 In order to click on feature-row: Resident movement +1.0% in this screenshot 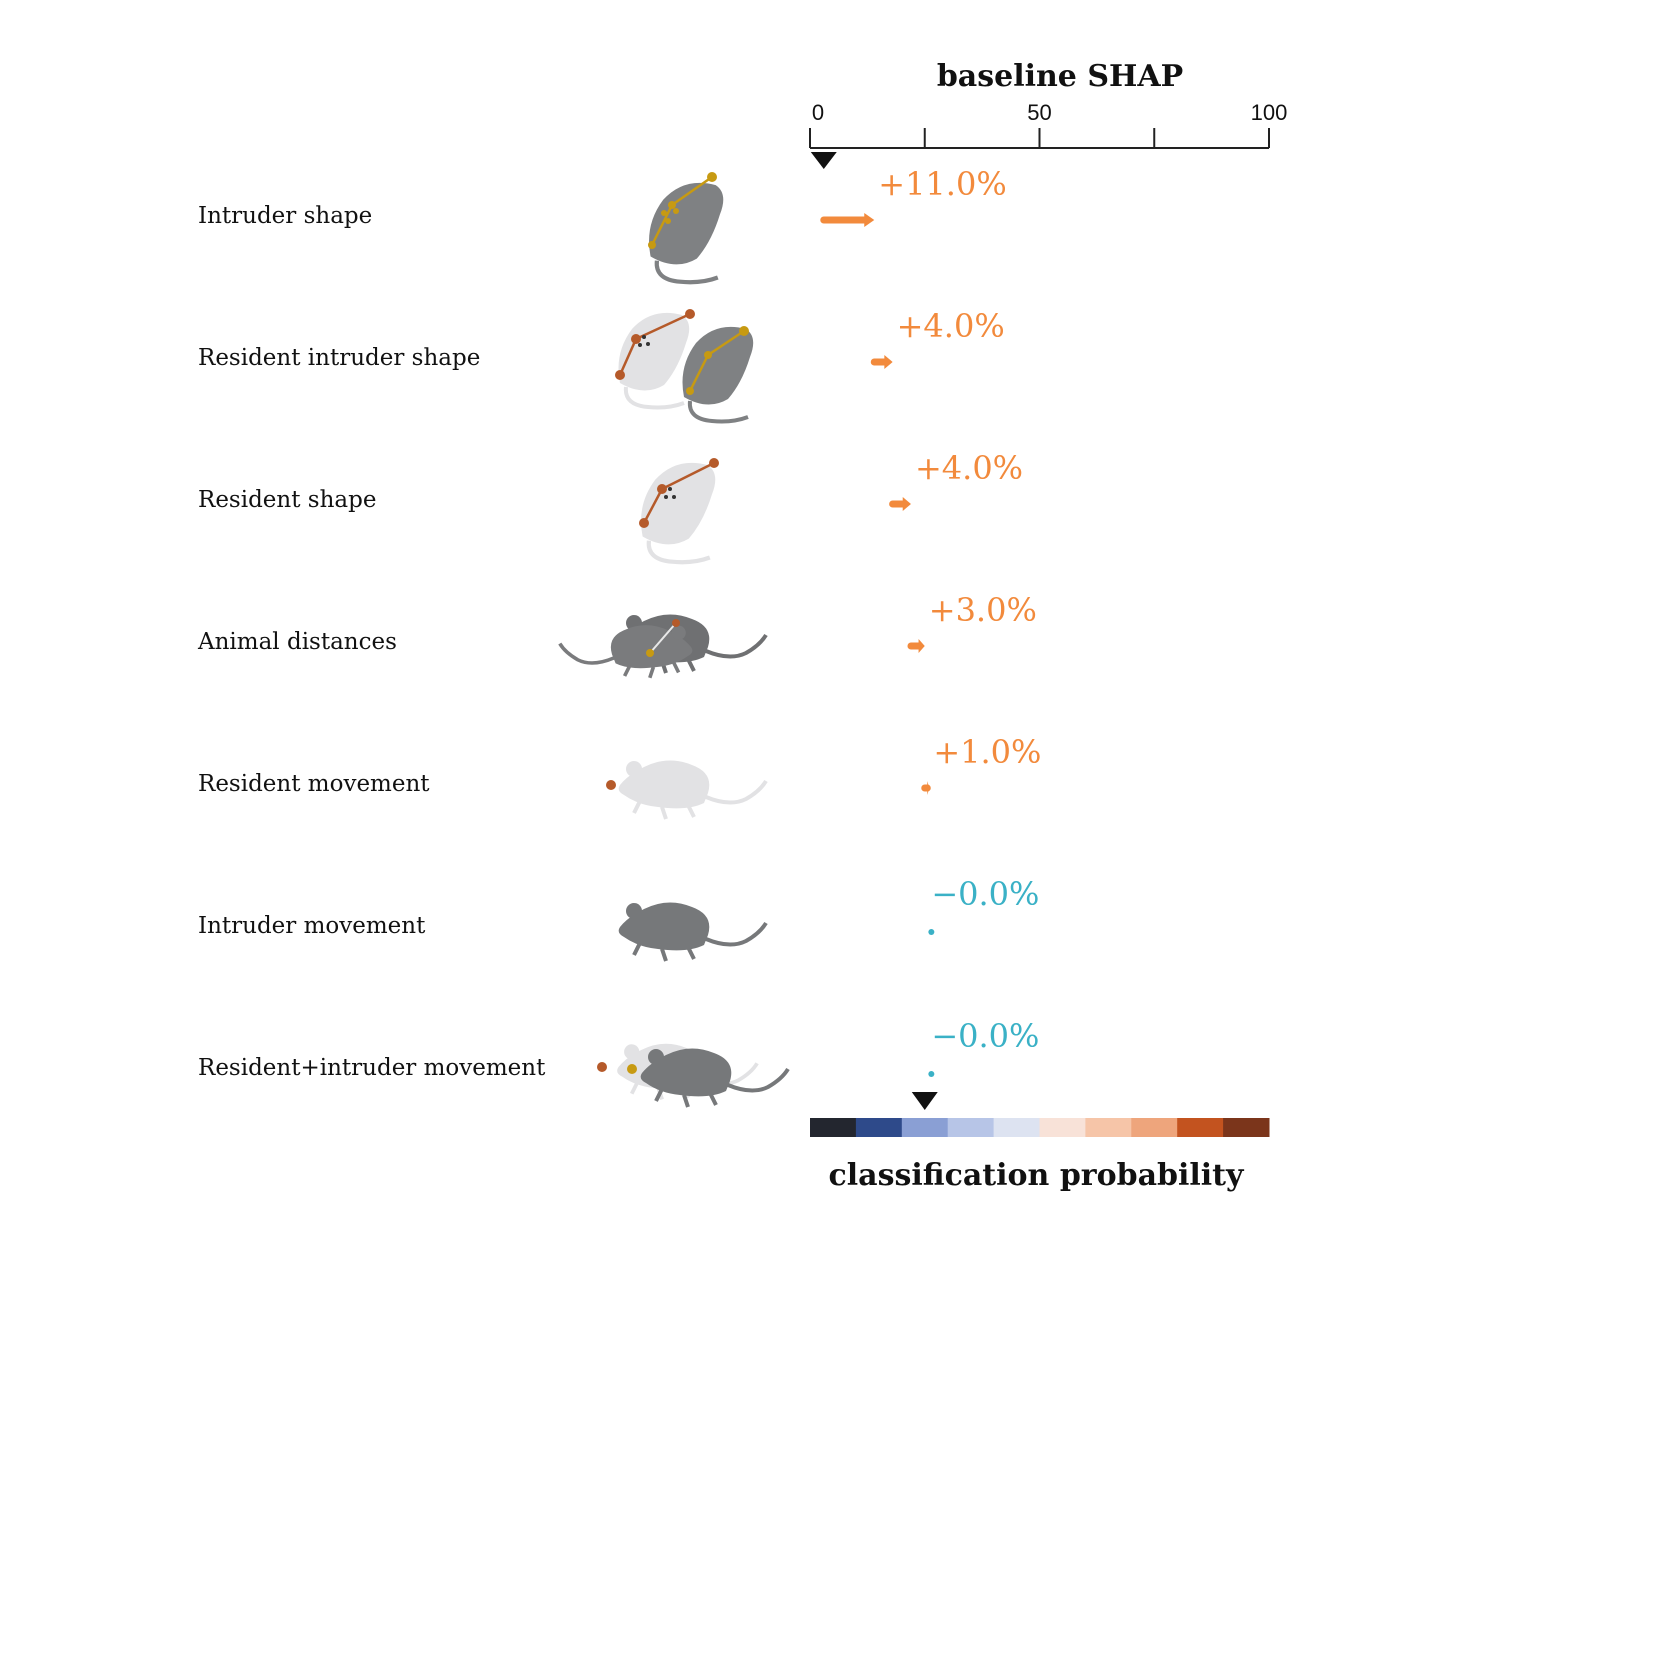, I will do `click(619, 776)`.